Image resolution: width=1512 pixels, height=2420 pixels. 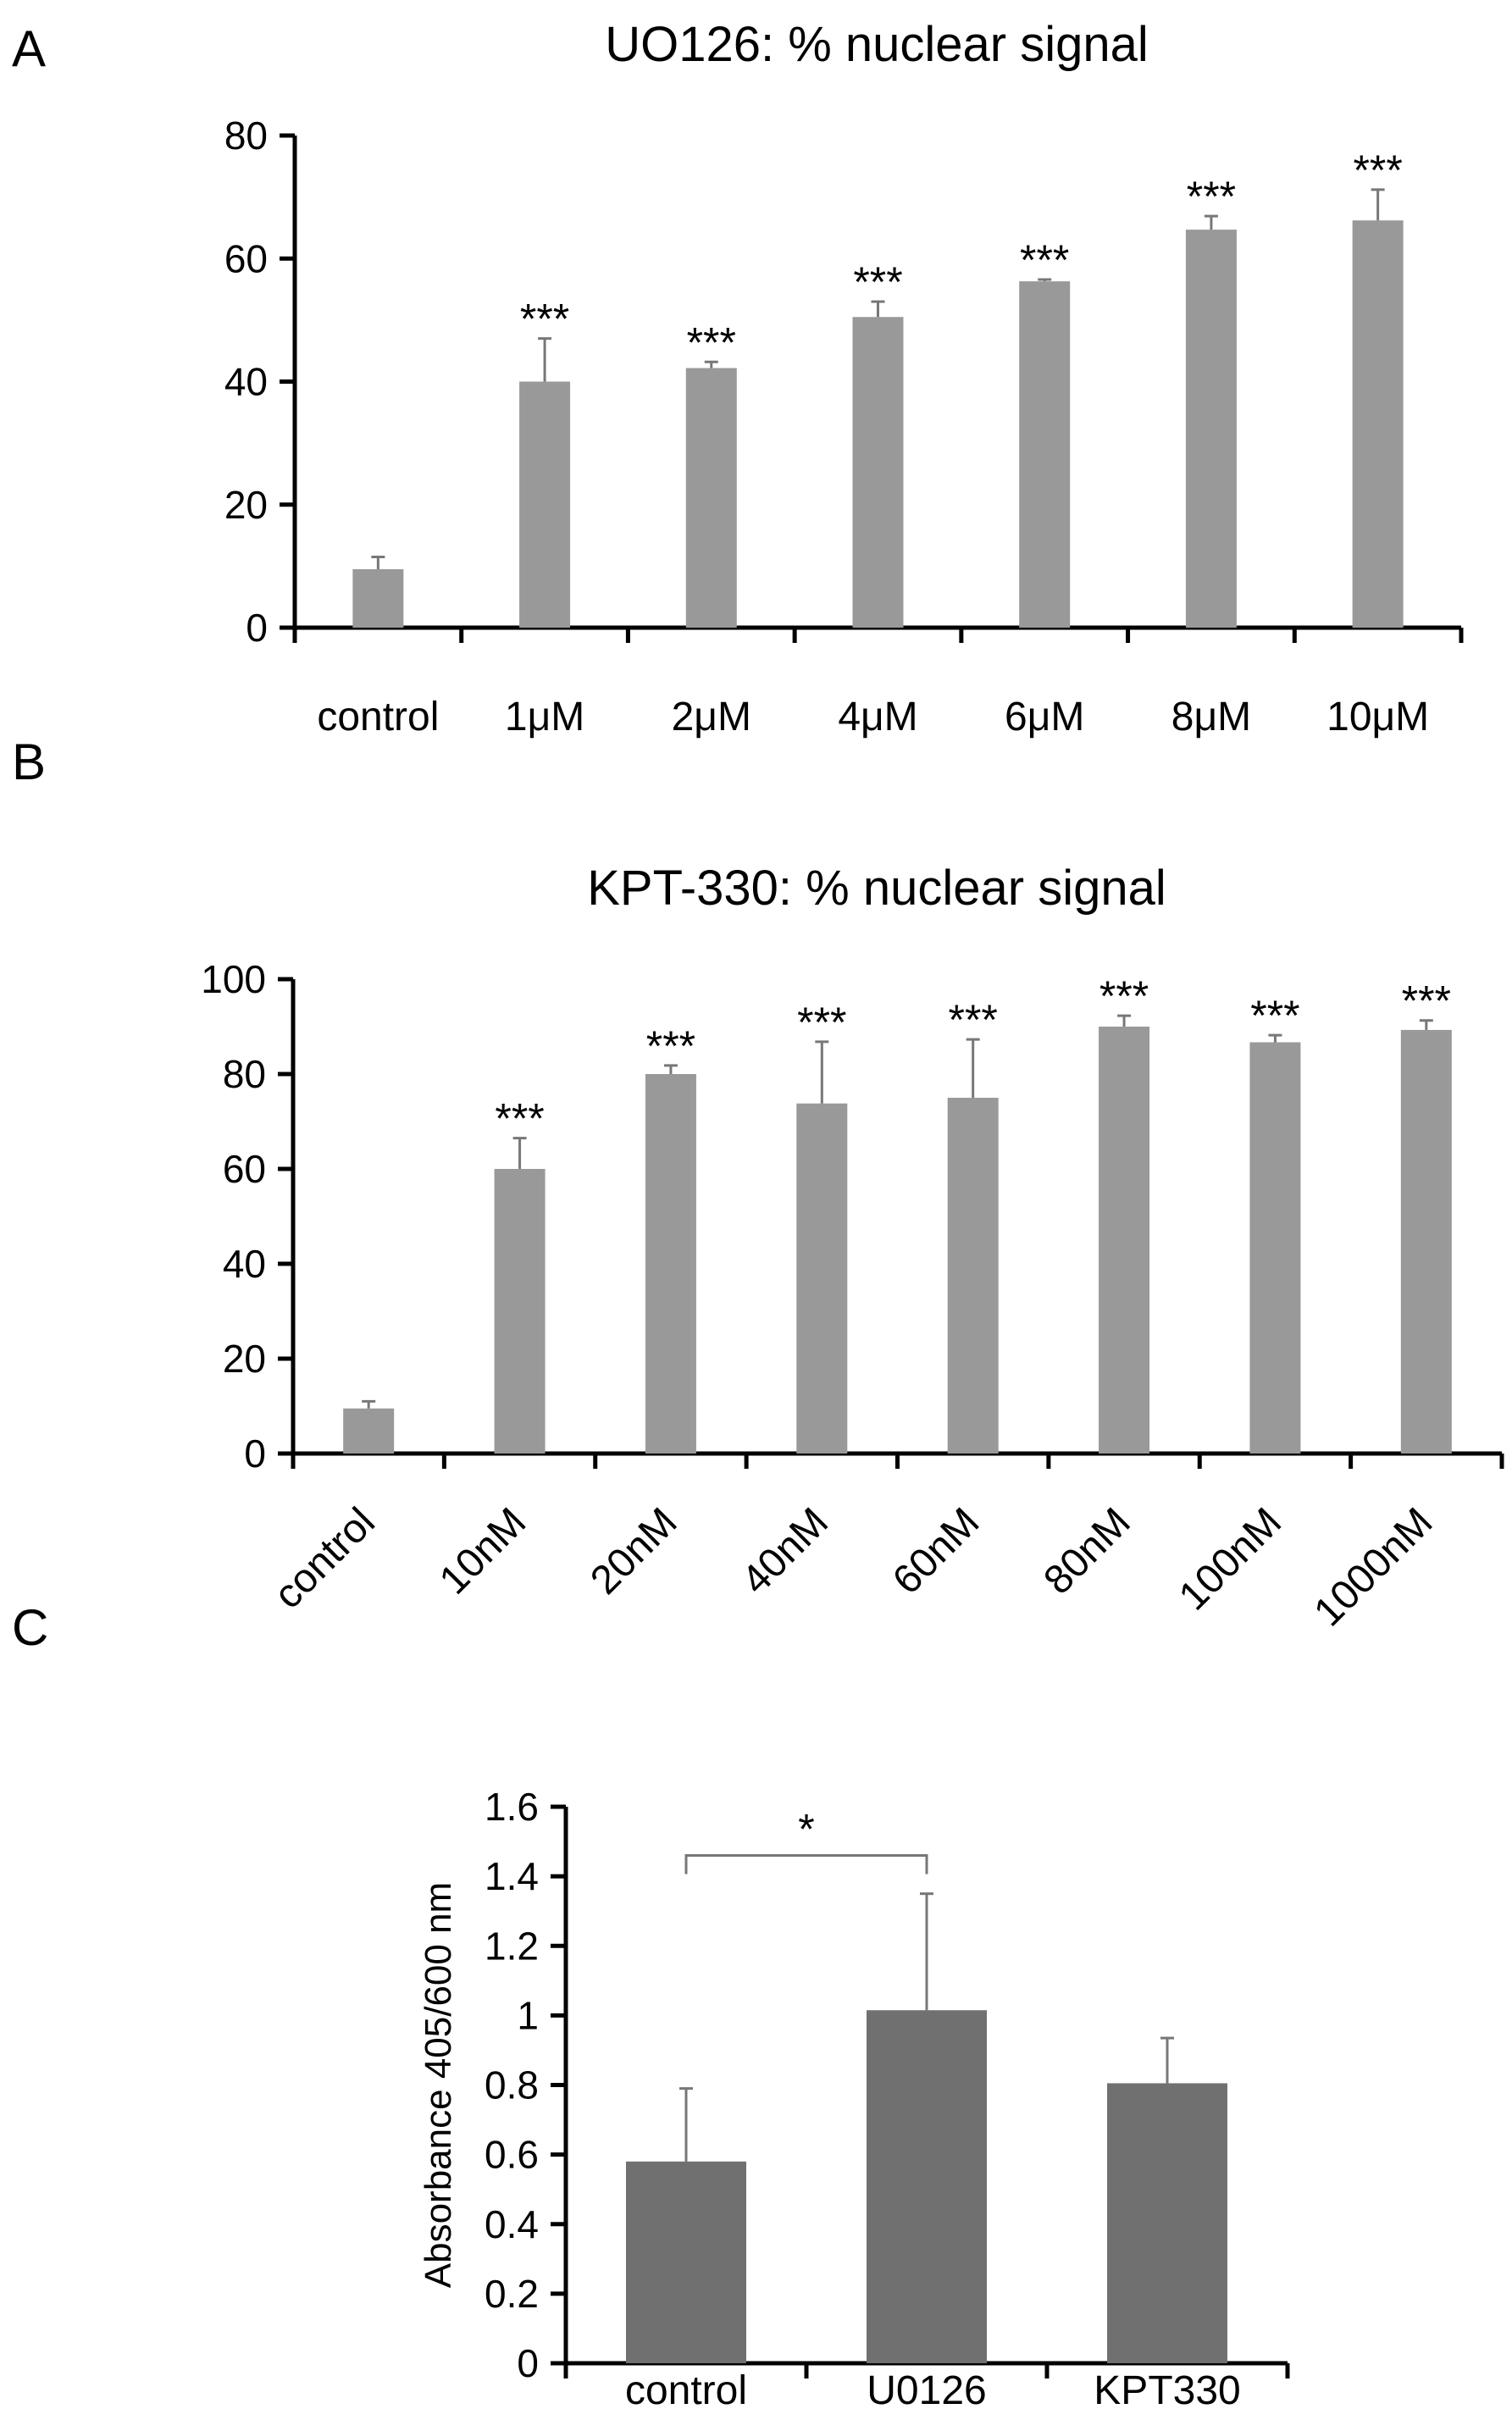 What do you see at coordinates (233, 979) in the screenshot?
I see `y-tick-label: 100` at bounding box center [233, 979].